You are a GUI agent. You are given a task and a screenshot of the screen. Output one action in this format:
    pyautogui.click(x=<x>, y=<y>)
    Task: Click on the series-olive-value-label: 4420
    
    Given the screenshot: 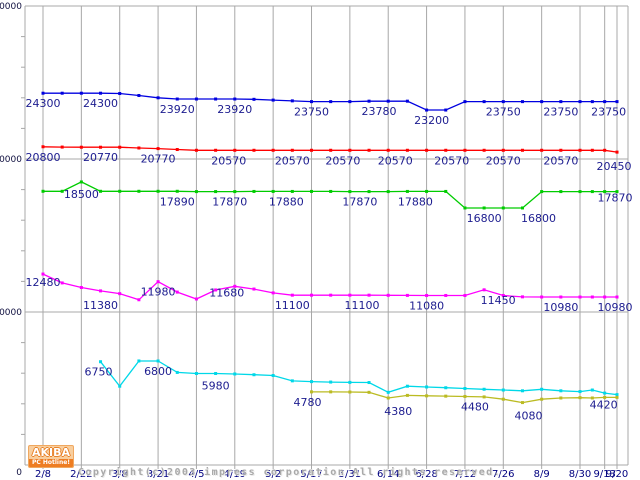 What is the action you would take?
    pyautogui.click(x=604, y=404)
    